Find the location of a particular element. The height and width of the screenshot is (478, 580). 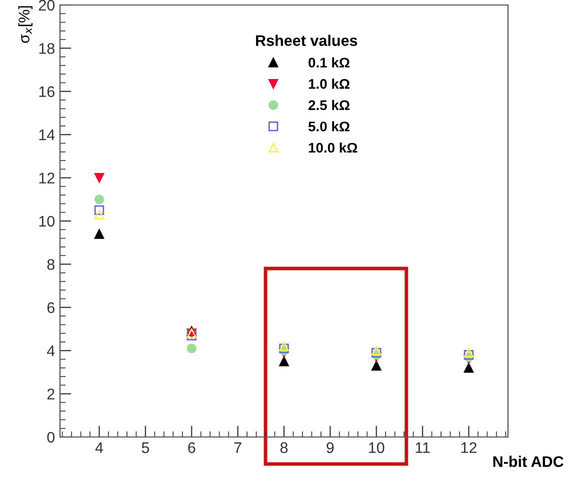

y-tick-label: 18 is located at coordinates (46, 48).